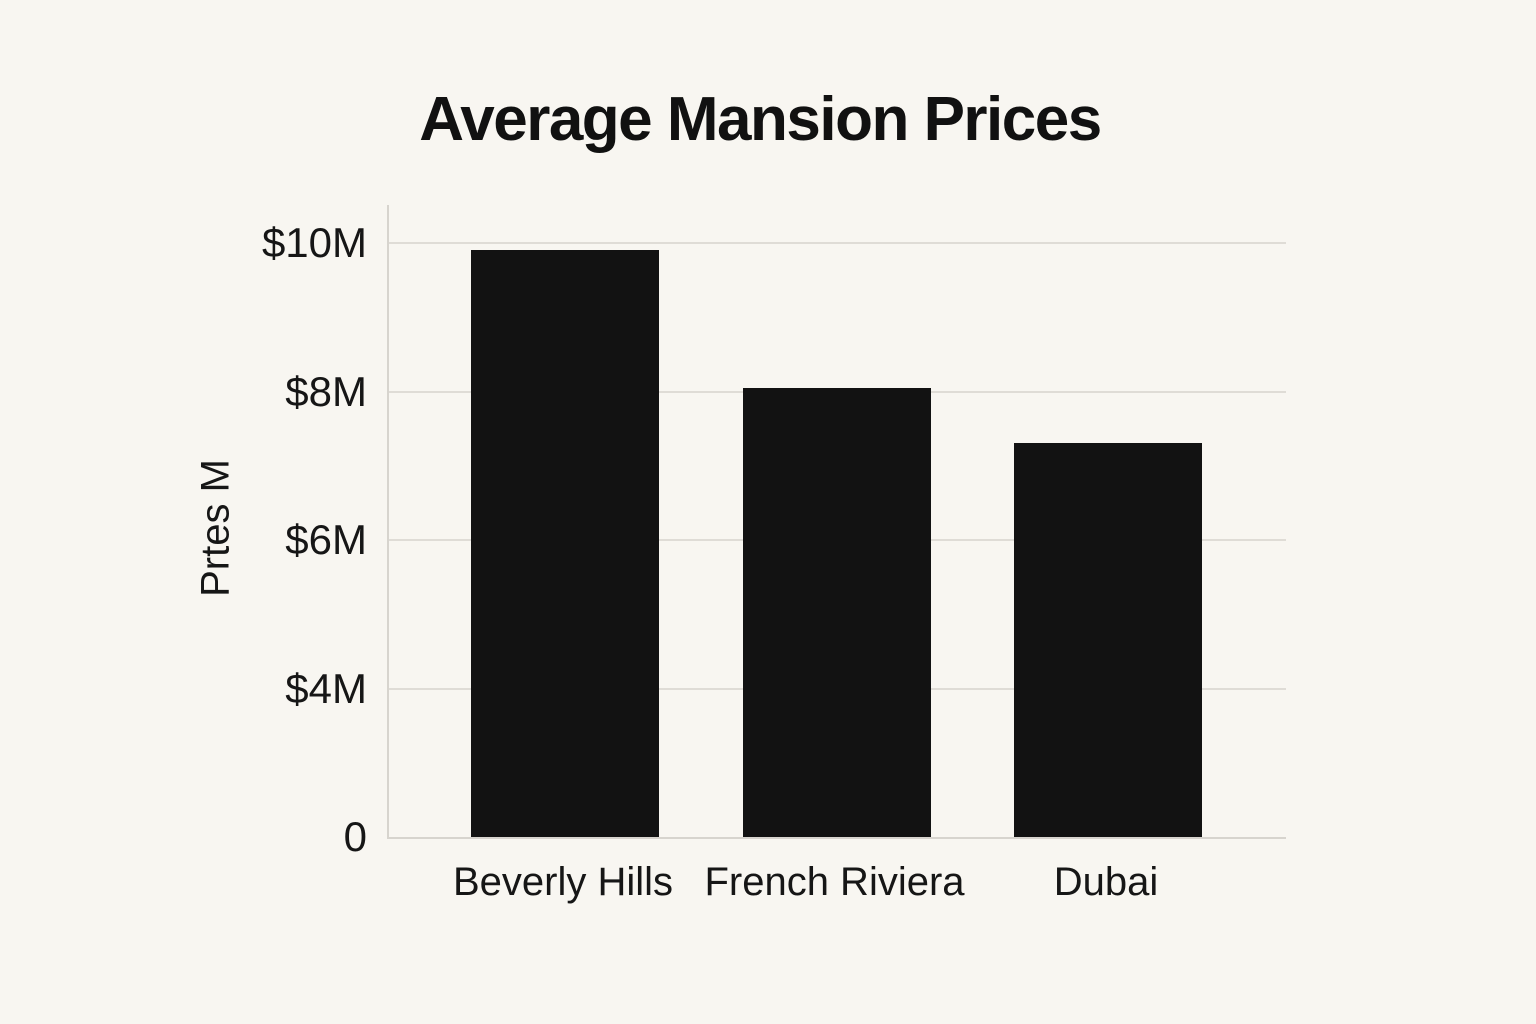 This screenshot has height=1024, width=1536. Describe the element at coordinates (565, 543) in the screenshot. I see `bar-beverly-hills` at that location.